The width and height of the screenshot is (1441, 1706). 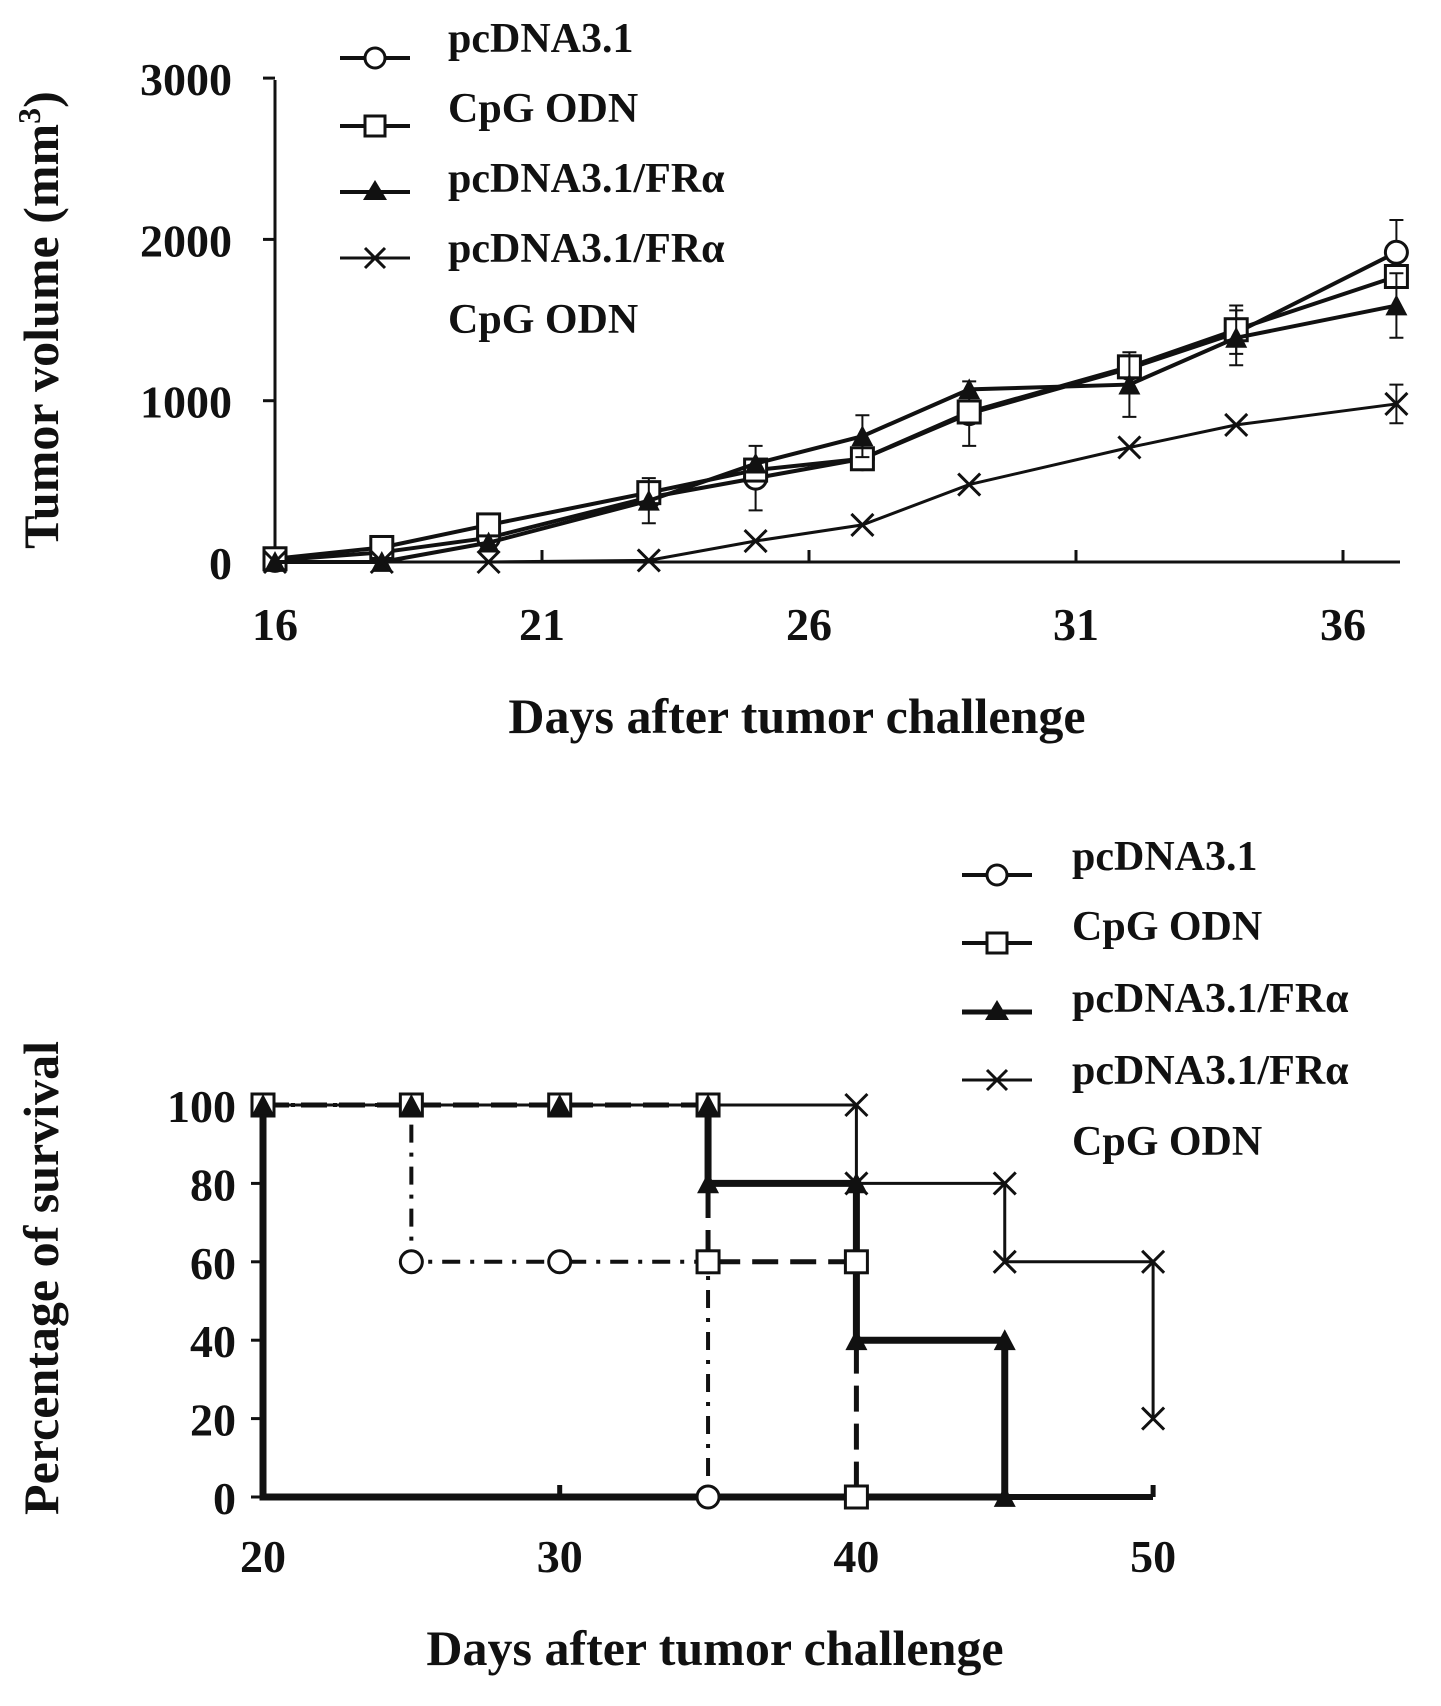 What do you see at coordinates (997, 1080) in the screenshot?
I see `legend-x-marker` at bounding box center [997, 1080].